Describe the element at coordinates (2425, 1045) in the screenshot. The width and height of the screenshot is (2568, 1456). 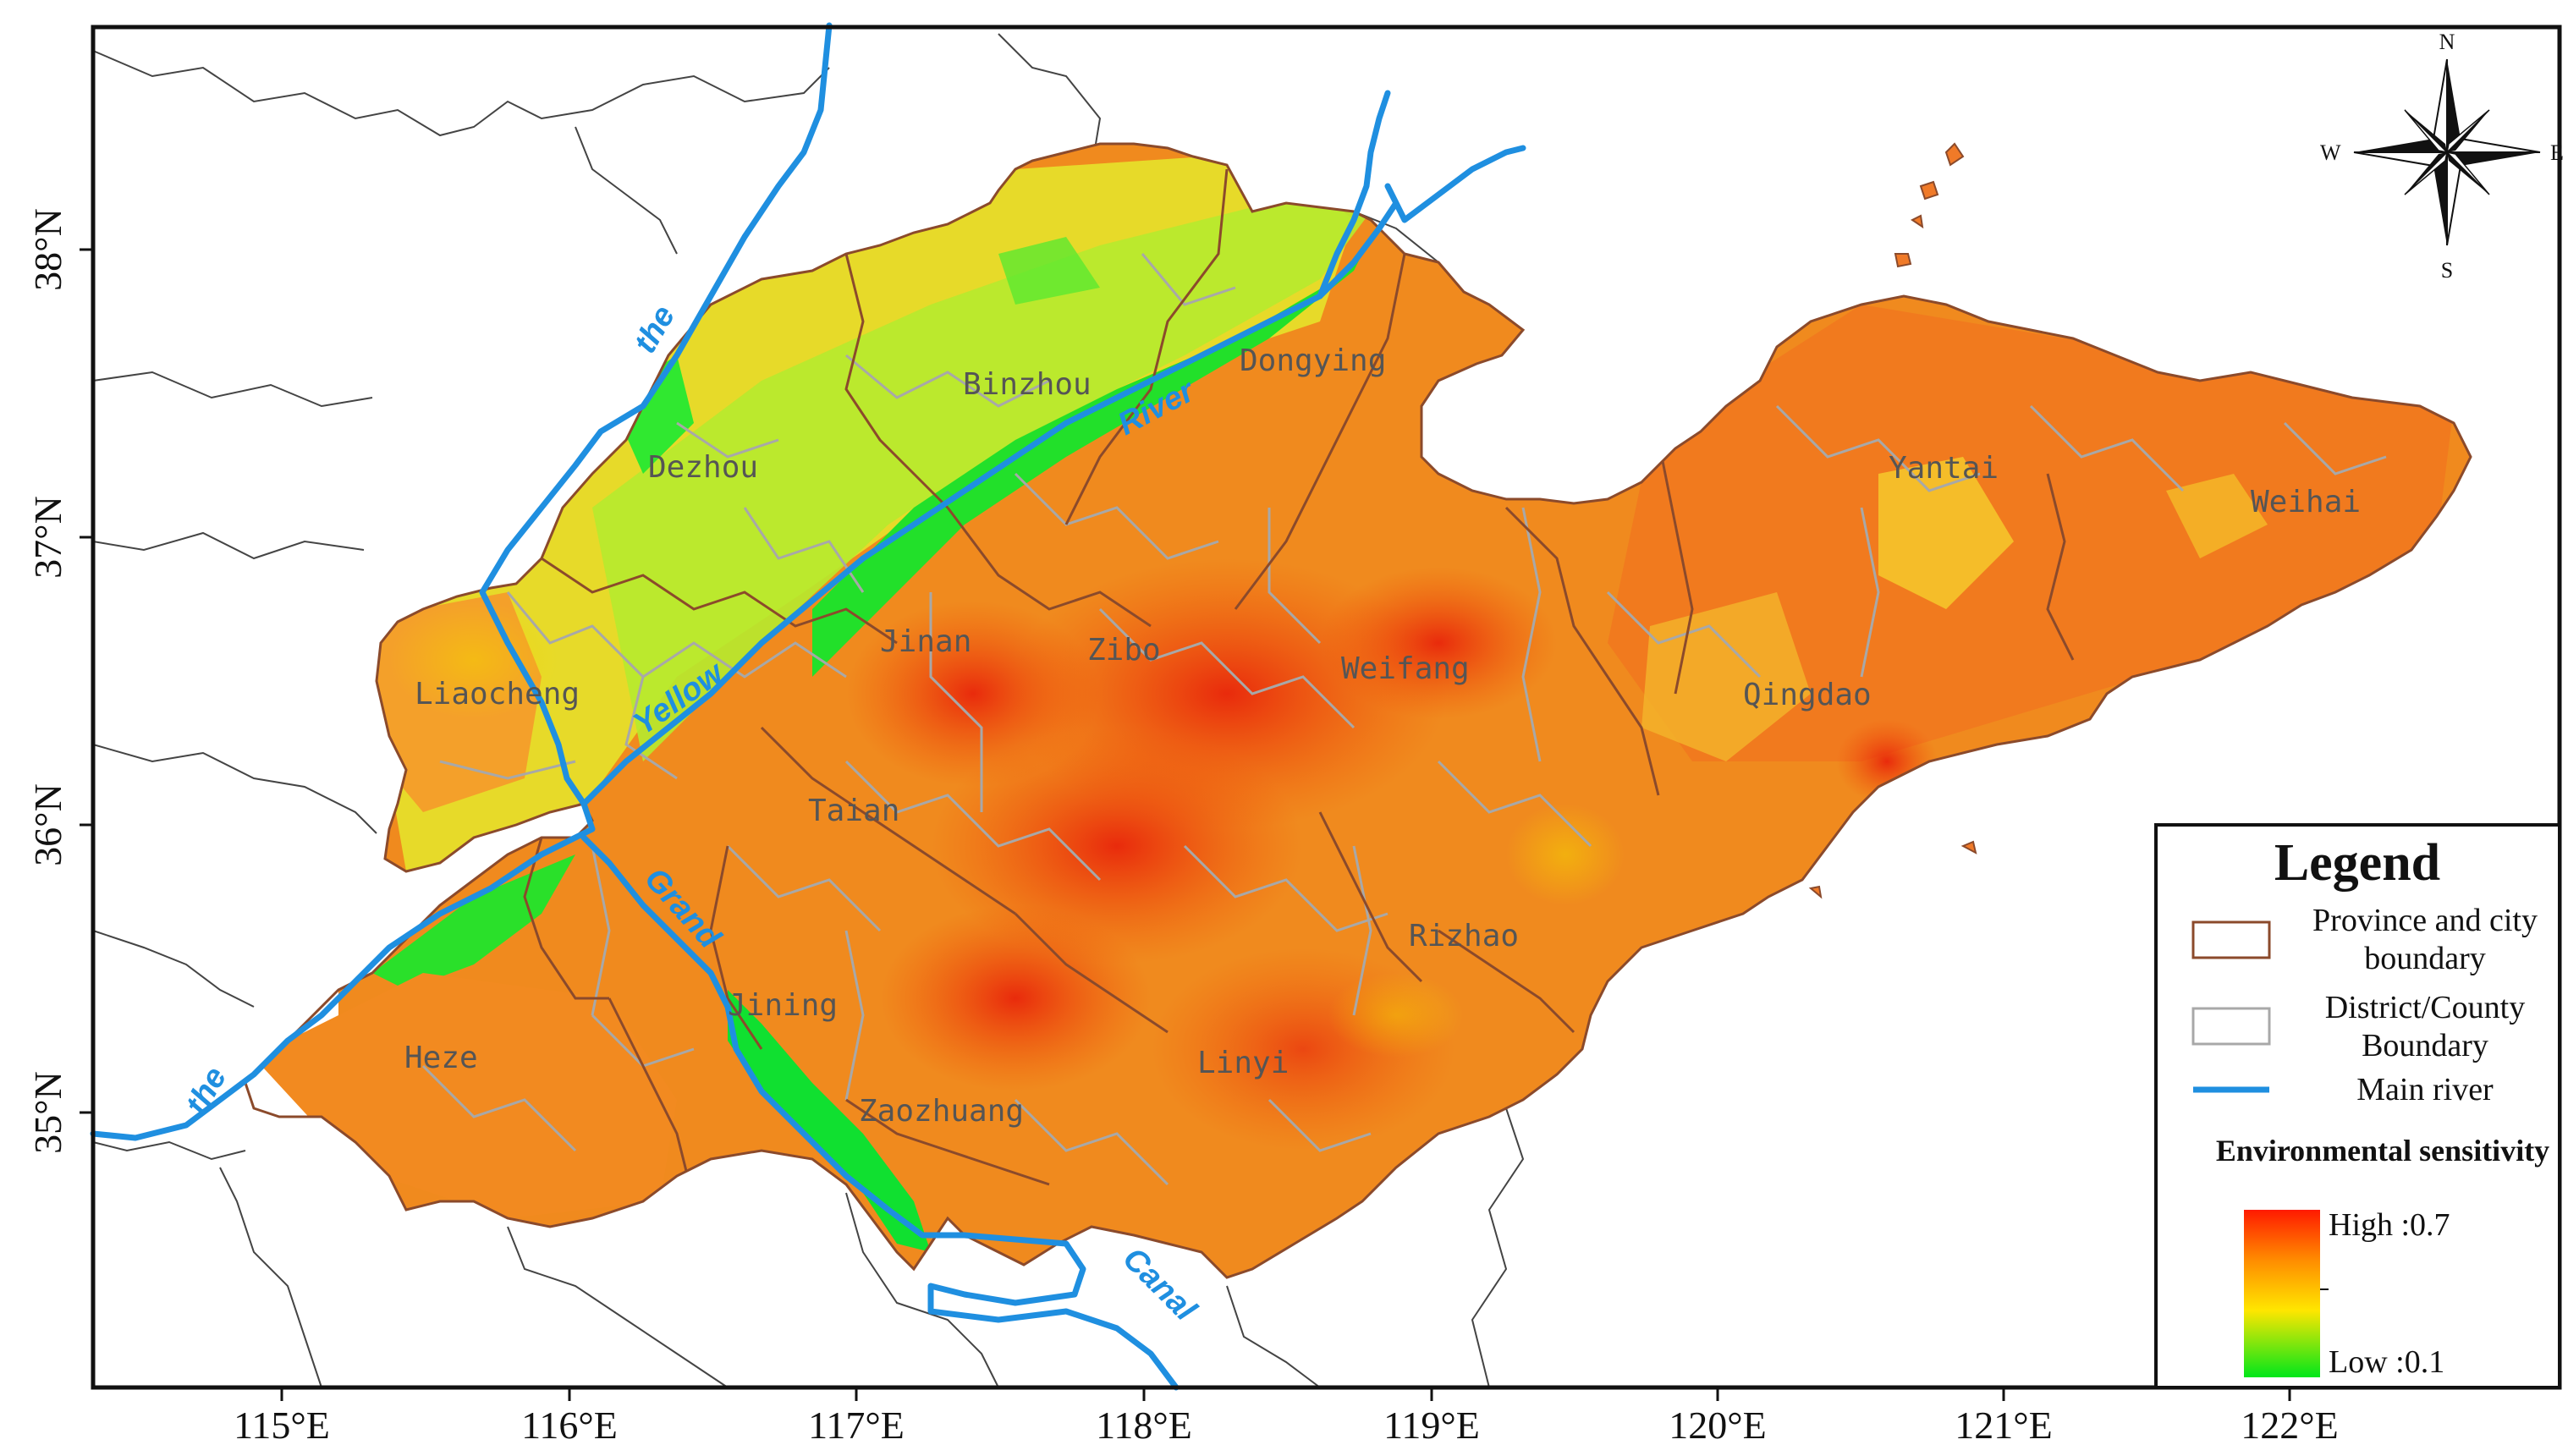
I see `legend-county-line2: Boundary` at that location.